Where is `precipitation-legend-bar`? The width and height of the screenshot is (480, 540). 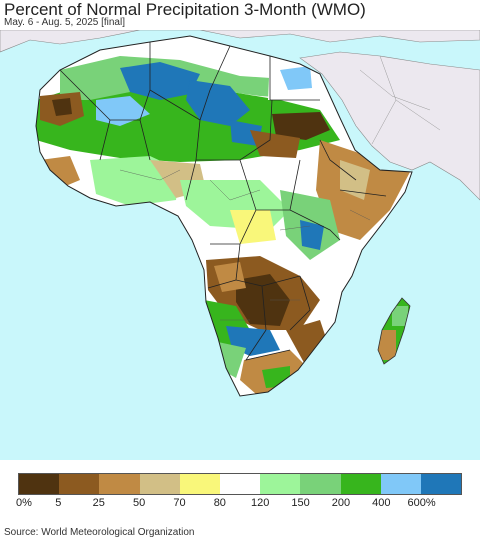
precipitation-legend-bar is located at coordinates (240, 484).